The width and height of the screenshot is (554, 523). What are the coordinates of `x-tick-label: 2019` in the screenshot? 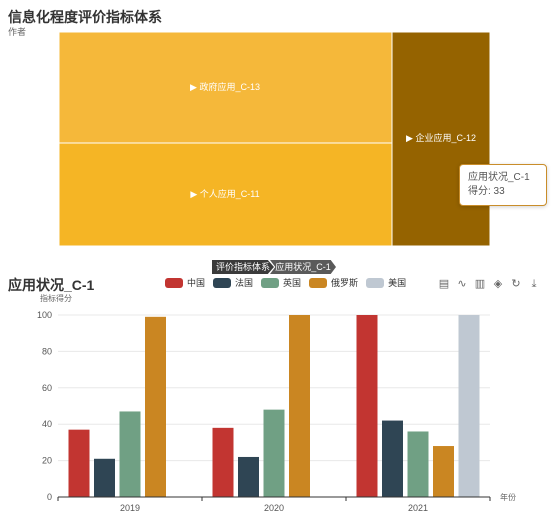 It's located at (130, 508).